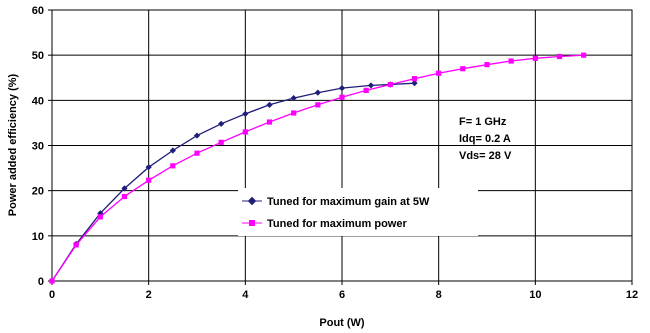 The height and width of the screenshot is (333, 650). What do you see at coordinates (38, 101) in the screenshot?
I see `y-tick-label: 40` at bounding box center [38, 101].